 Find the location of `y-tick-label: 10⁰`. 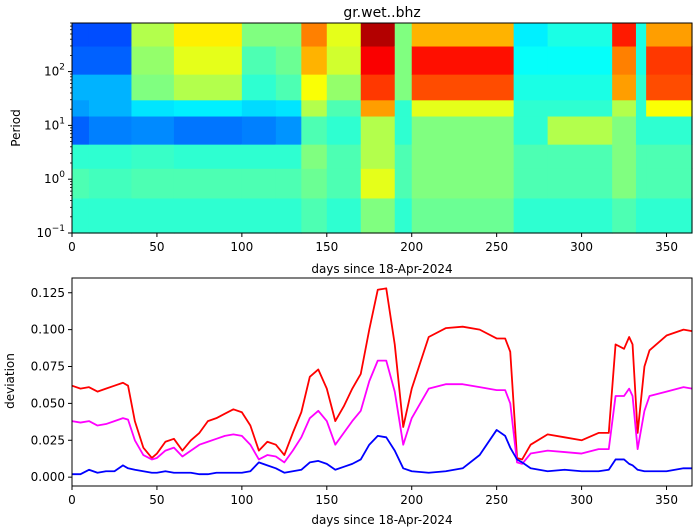

y-tick-label: 10⁰ is located at coordinates (54, 178).